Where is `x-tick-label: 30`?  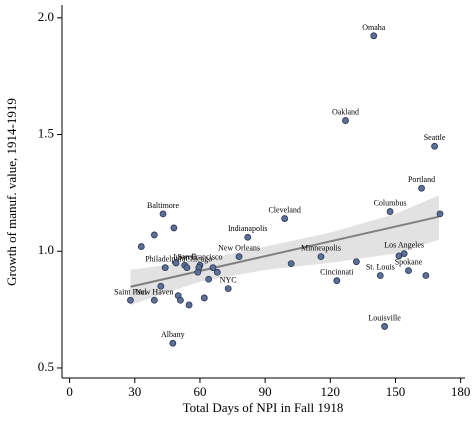
x-tick-label: 30 is located at coordinates (134, 391).